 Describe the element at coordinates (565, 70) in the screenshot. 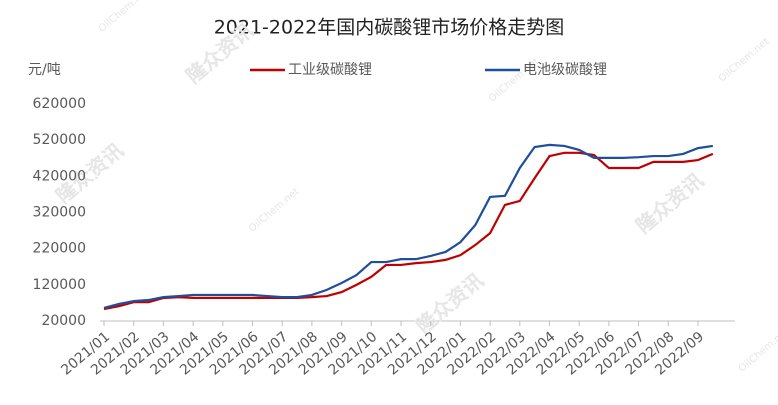

I see `legend-label: 电池级碳酸锂` at that location.